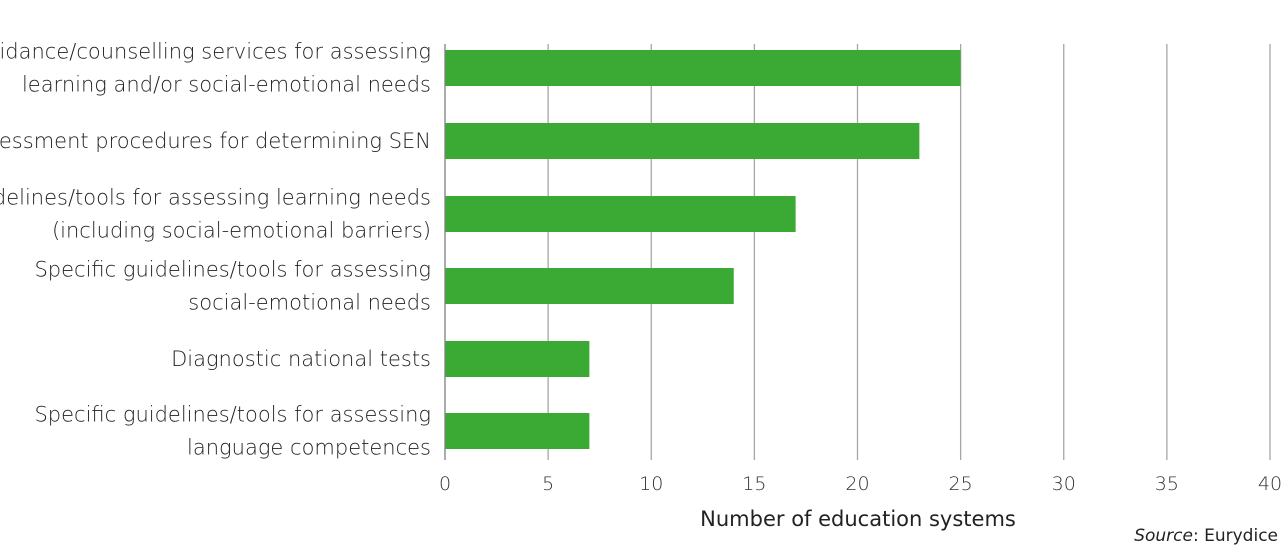 The height and width of the screenshot is (555, 1284). What do you see at coordinates (1270, 484) in the screenshot?
I see `x-tick-label-40: 40` at bounding box center [1270, 484].